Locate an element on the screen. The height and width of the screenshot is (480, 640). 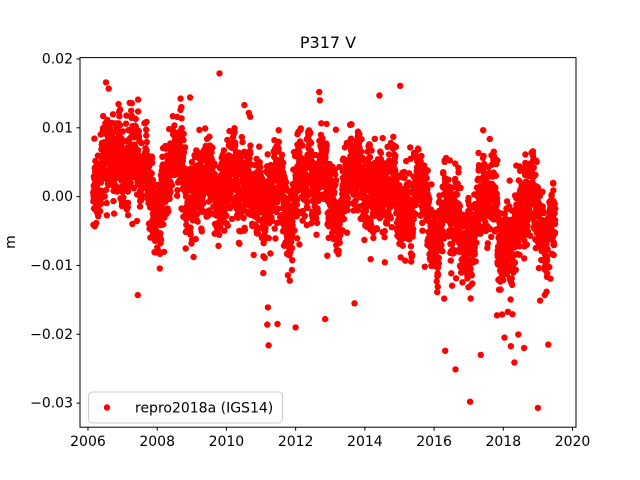
x-tick-label: 2014 is located at coordinates (365, 442).